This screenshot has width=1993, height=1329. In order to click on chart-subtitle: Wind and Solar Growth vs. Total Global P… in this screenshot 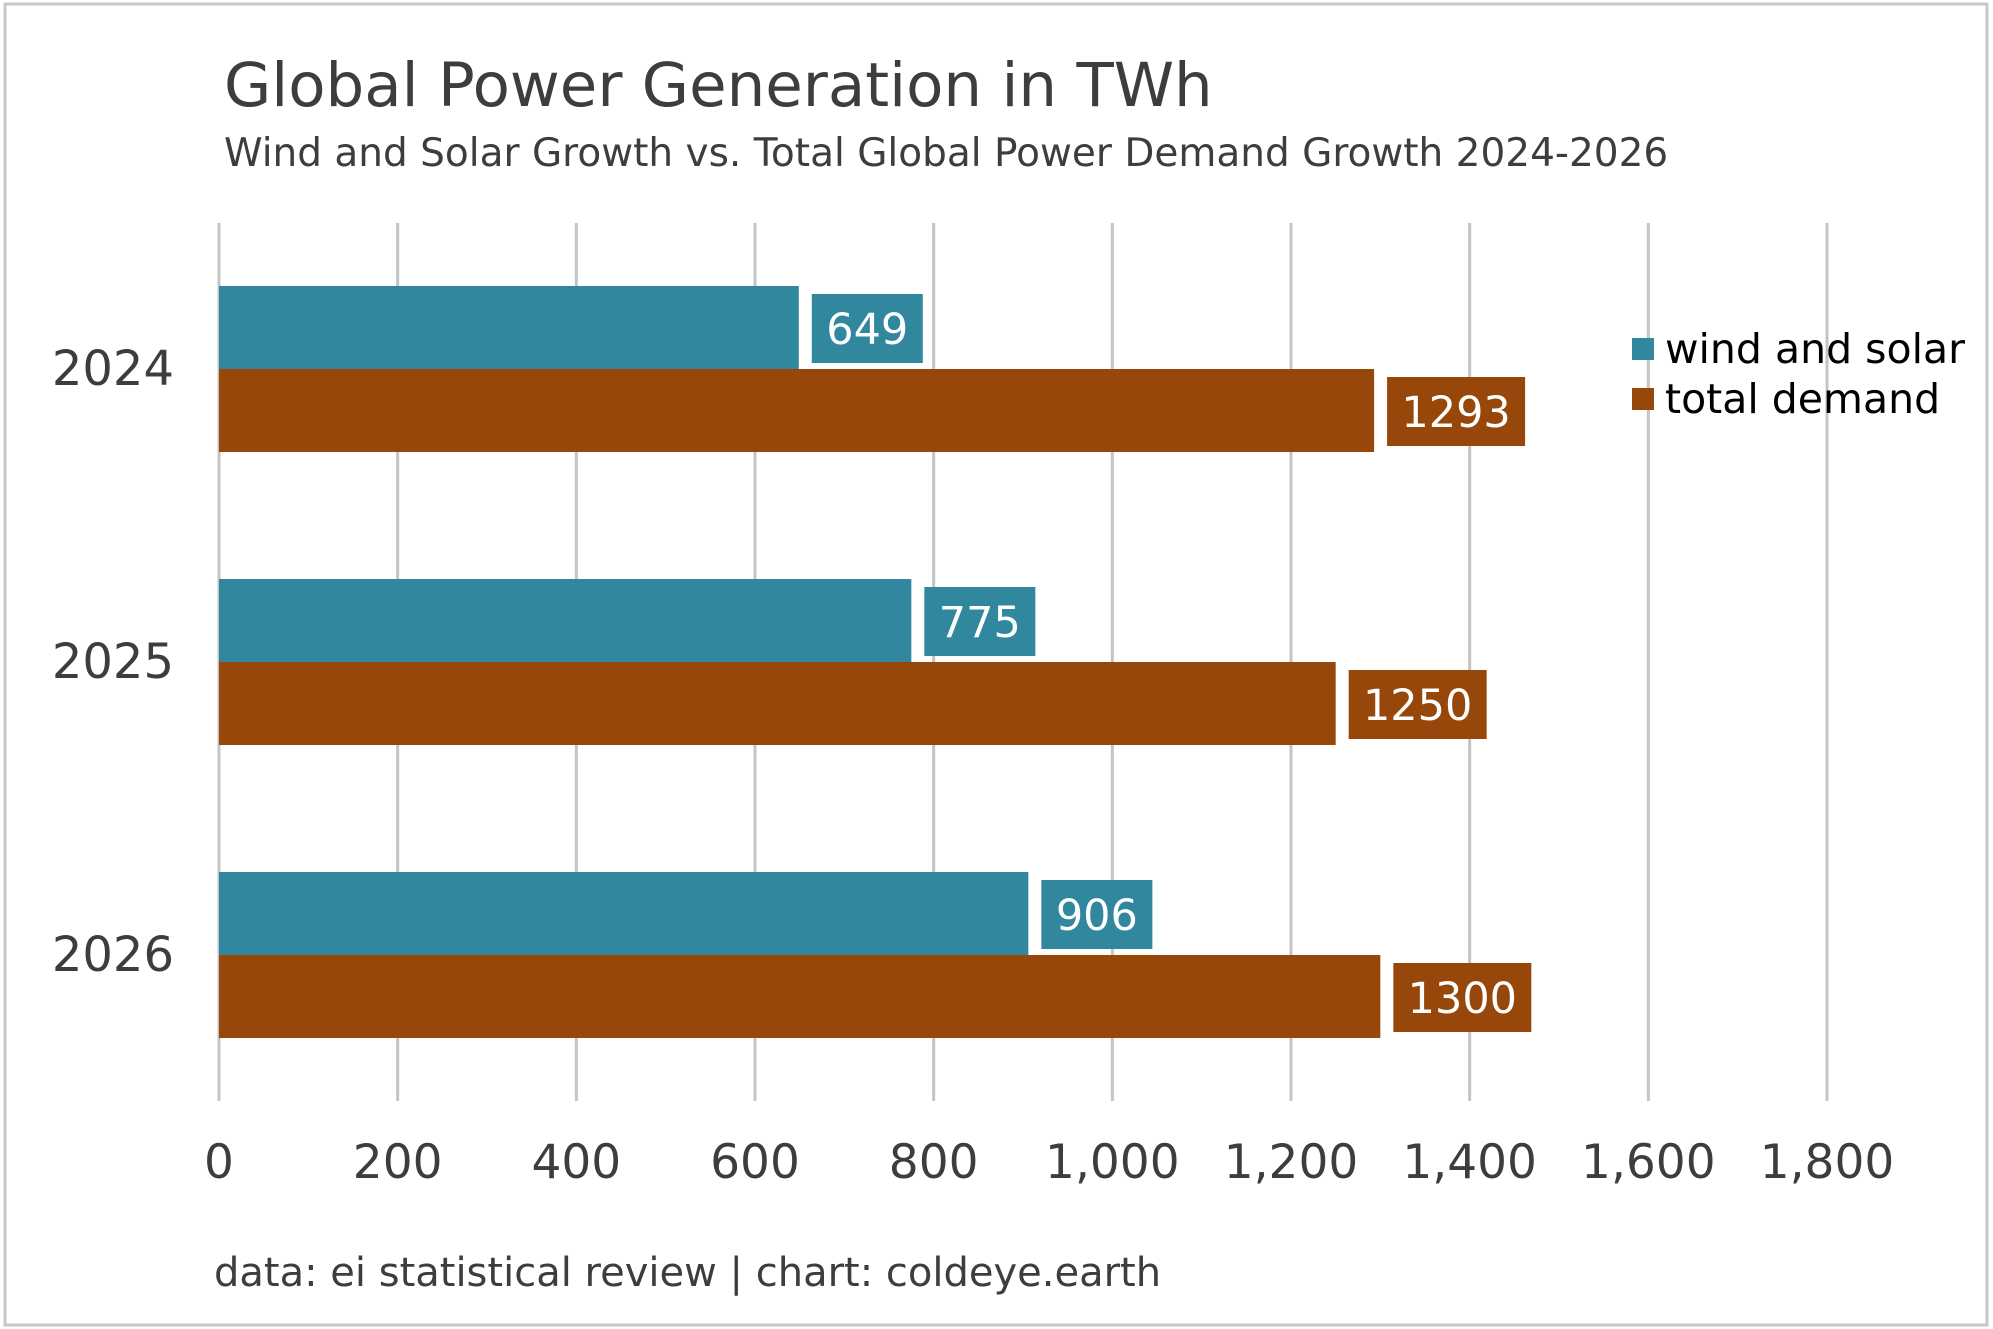, I will do `click(946, 153)`.